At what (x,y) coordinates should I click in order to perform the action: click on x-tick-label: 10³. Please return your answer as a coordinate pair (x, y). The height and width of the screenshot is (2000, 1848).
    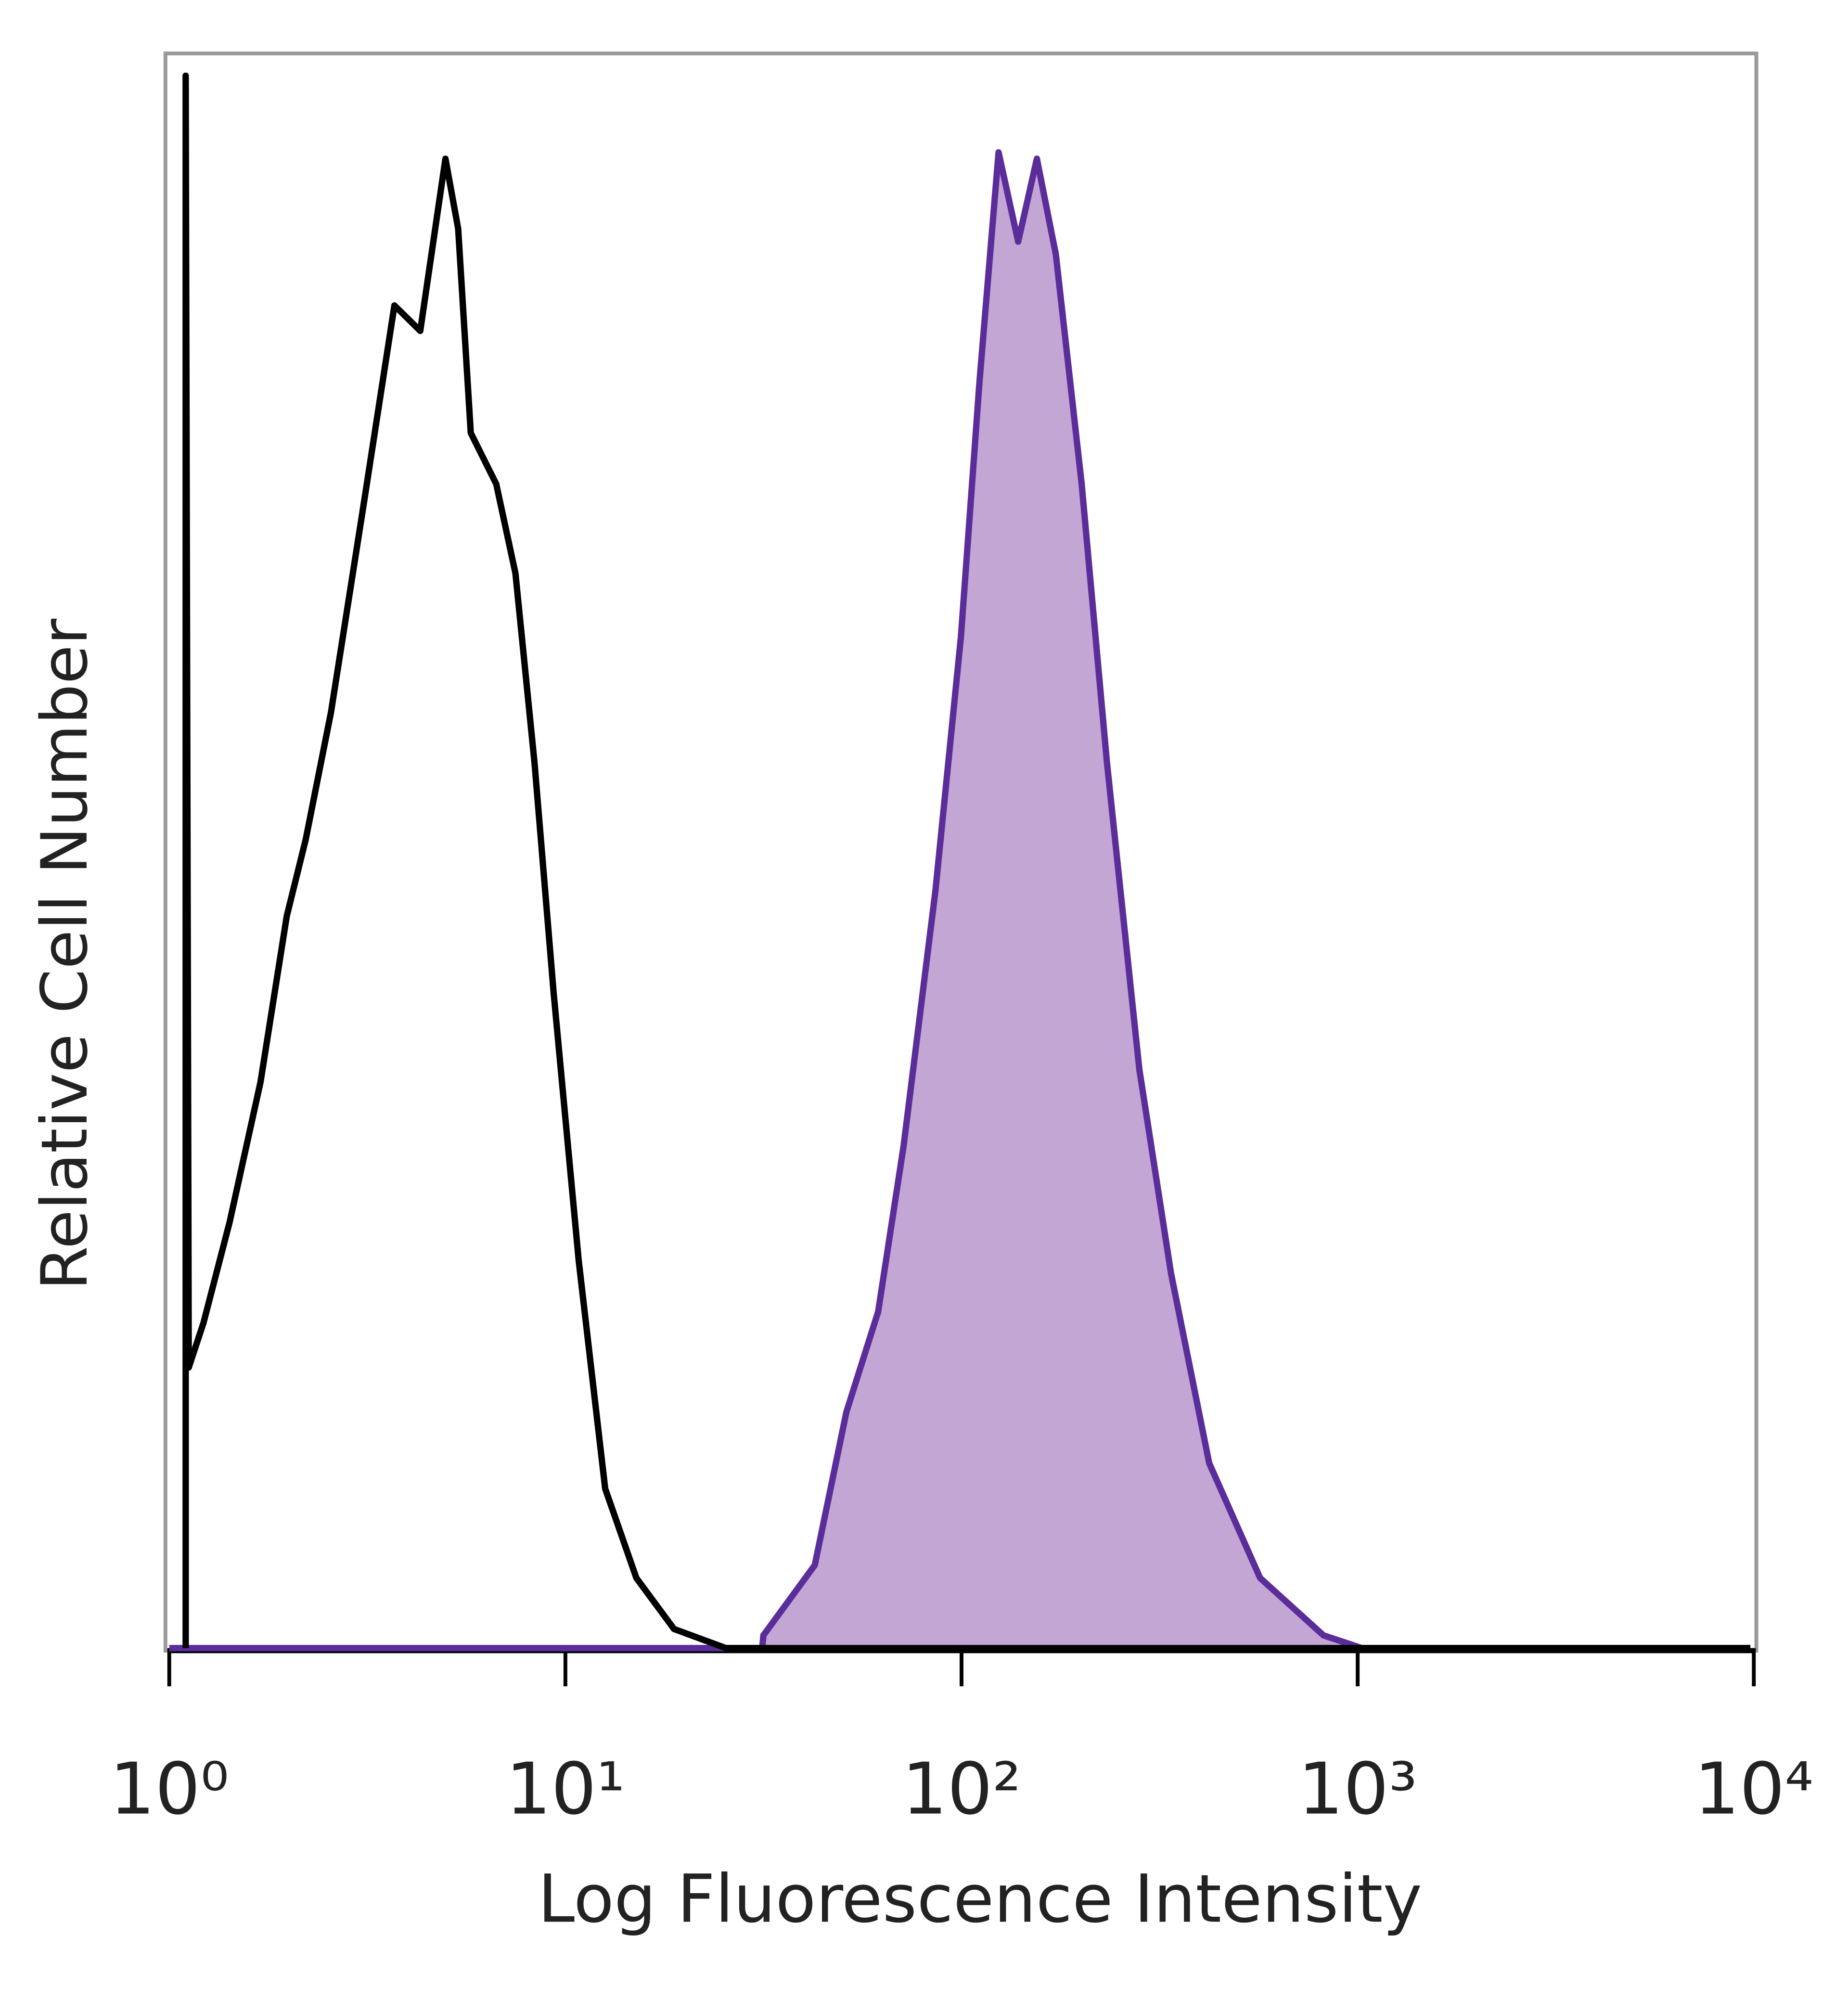
    Looking at the image, I should click on (1357, 1789).